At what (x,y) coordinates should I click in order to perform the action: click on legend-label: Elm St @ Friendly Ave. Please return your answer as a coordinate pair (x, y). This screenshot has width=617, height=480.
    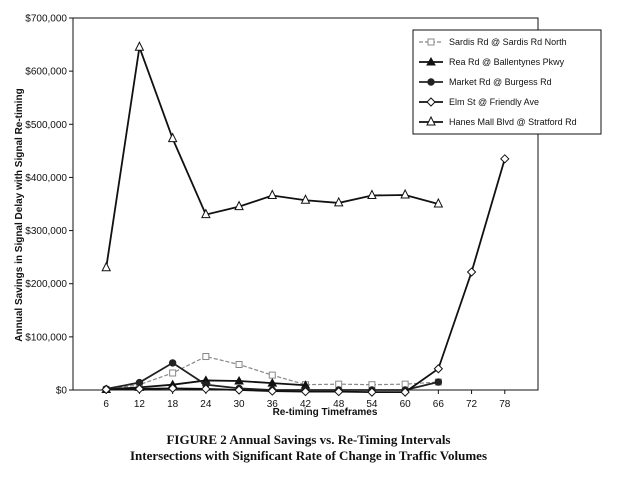
    Looking at the image, I should click on (494, 102).